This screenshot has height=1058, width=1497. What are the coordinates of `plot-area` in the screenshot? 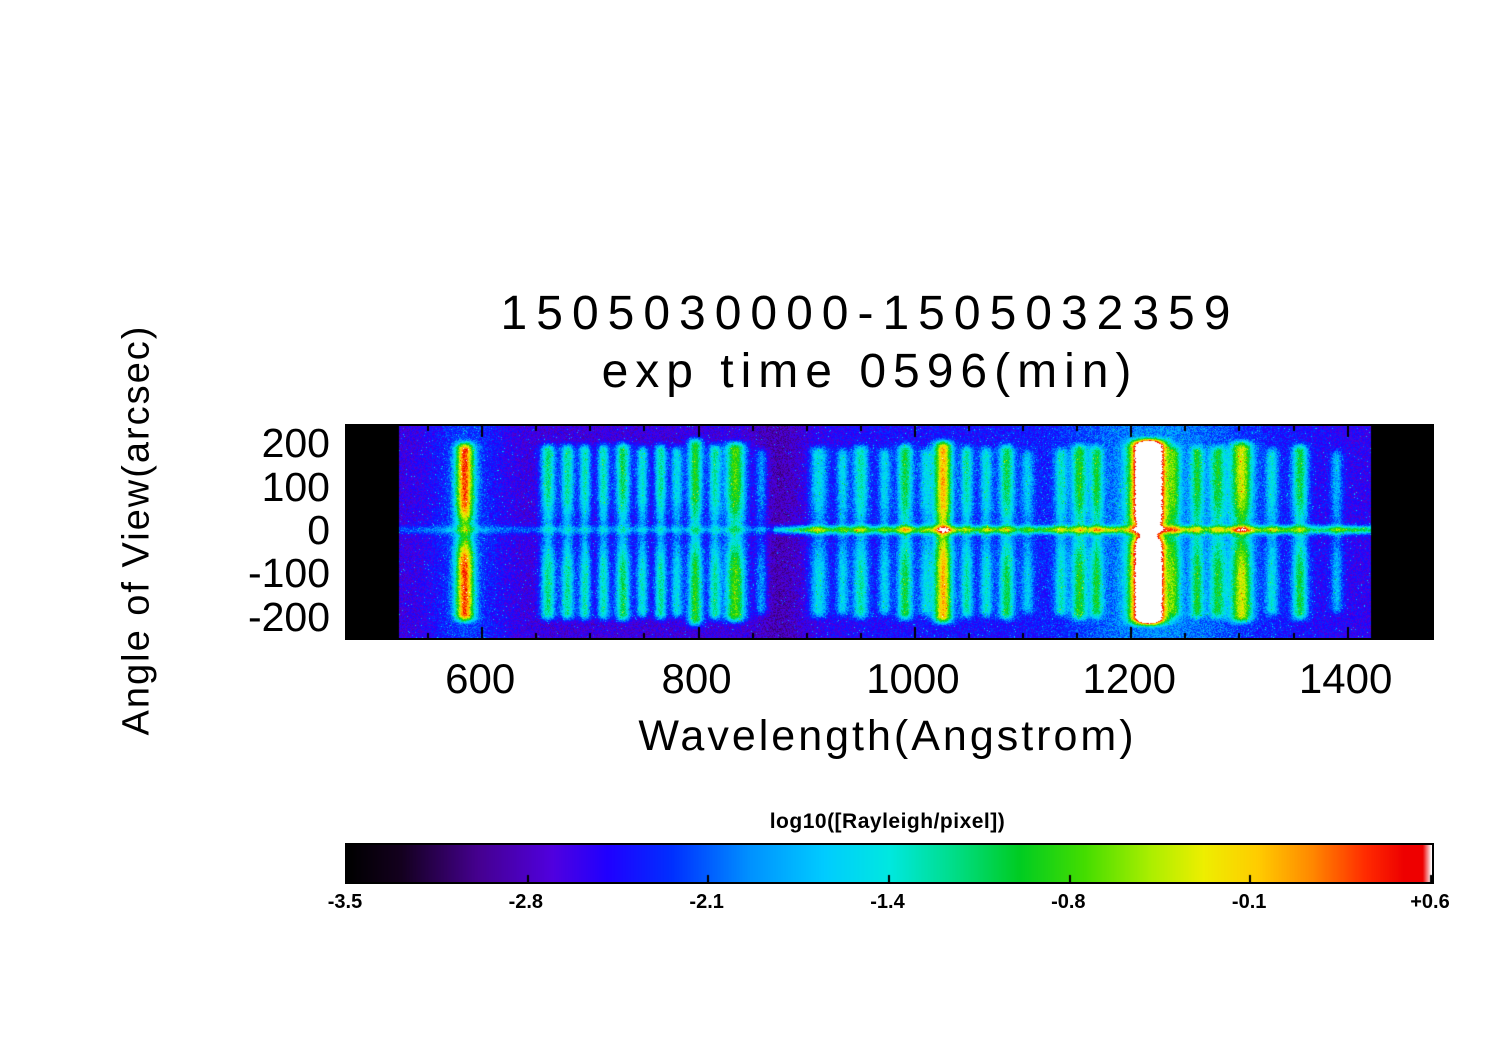 It's located at (889, 532).